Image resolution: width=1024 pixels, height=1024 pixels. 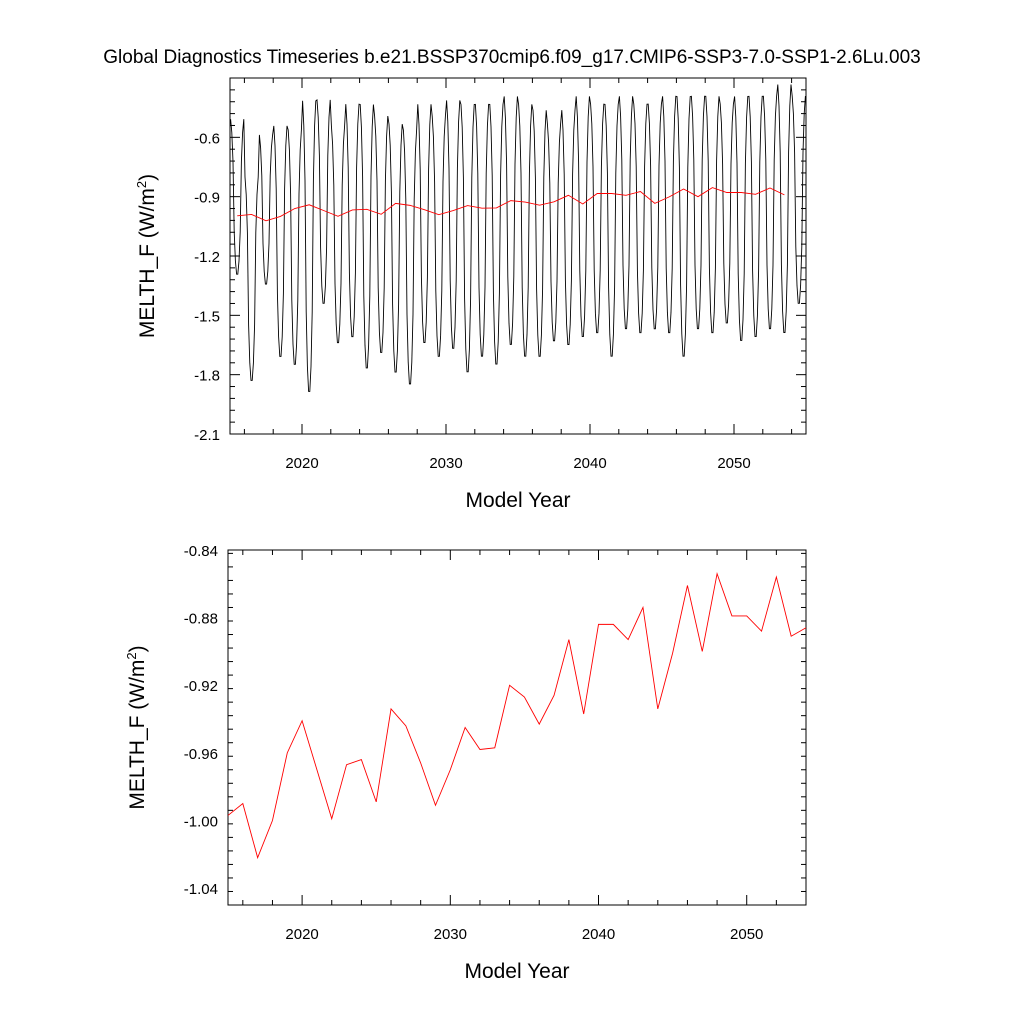 What do you see at coordinates (201, 821) in the screenshot?
I see `bottom-y-tick-label: -1.00` at bounding box center [201, 821].